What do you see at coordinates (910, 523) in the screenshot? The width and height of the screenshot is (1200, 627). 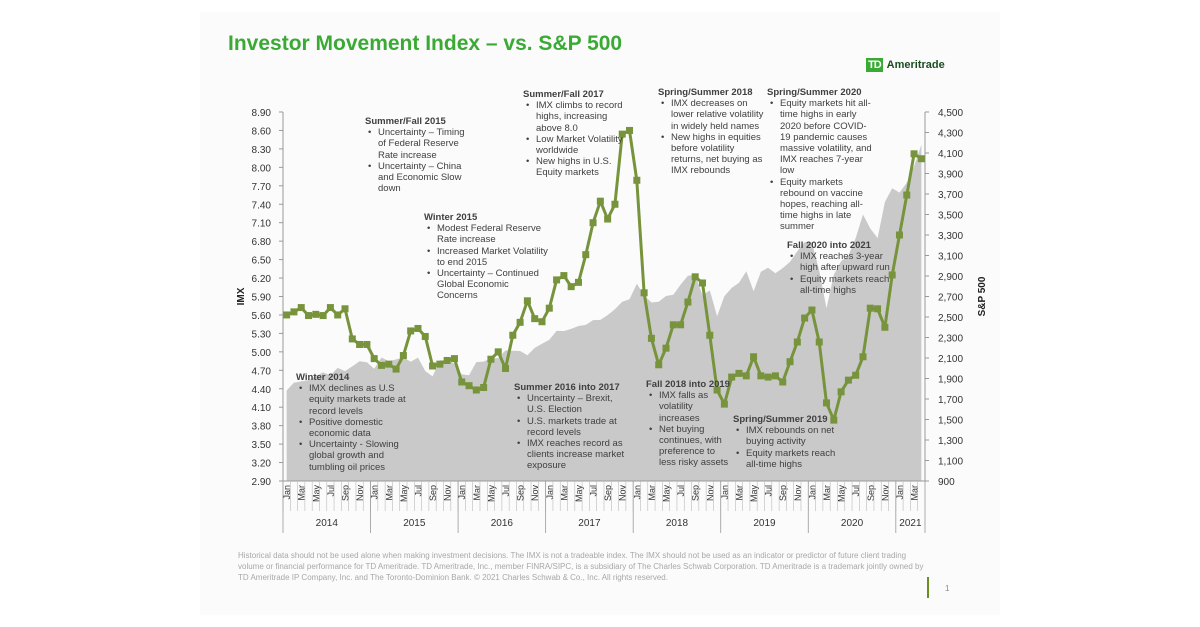 I see `x-year-label: 2021` at bounding box center [910, 523].